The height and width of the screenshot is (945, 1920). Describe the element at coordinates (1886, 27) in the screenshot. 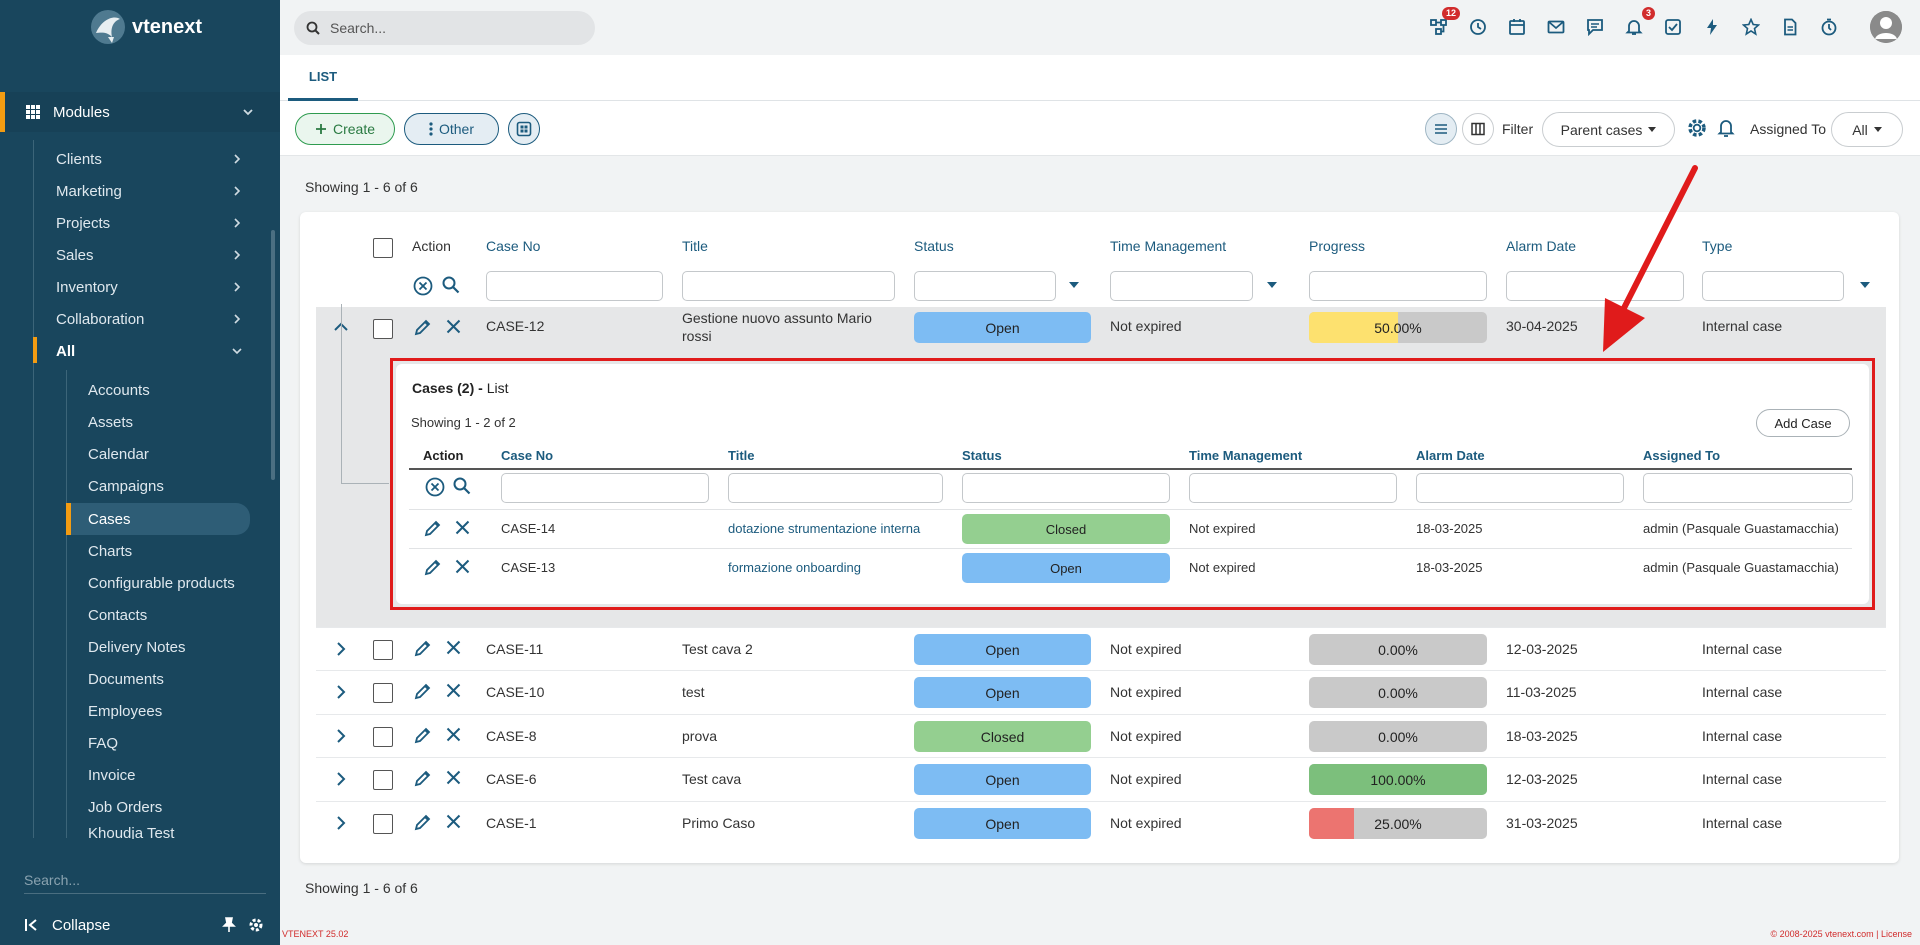

I see `user-avatar` at that location.